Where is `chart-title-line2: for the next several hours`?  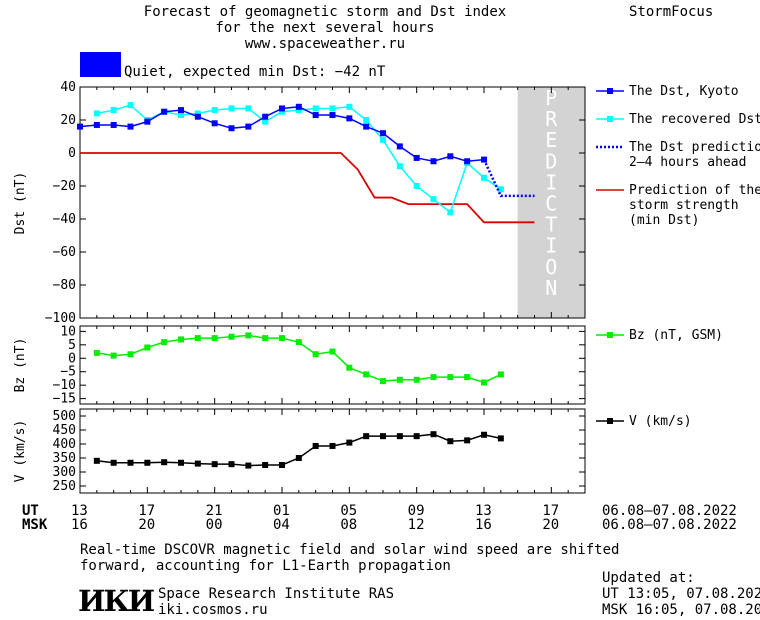
chart-title-line2: for the next several hours is located at coordinates (325, 28).